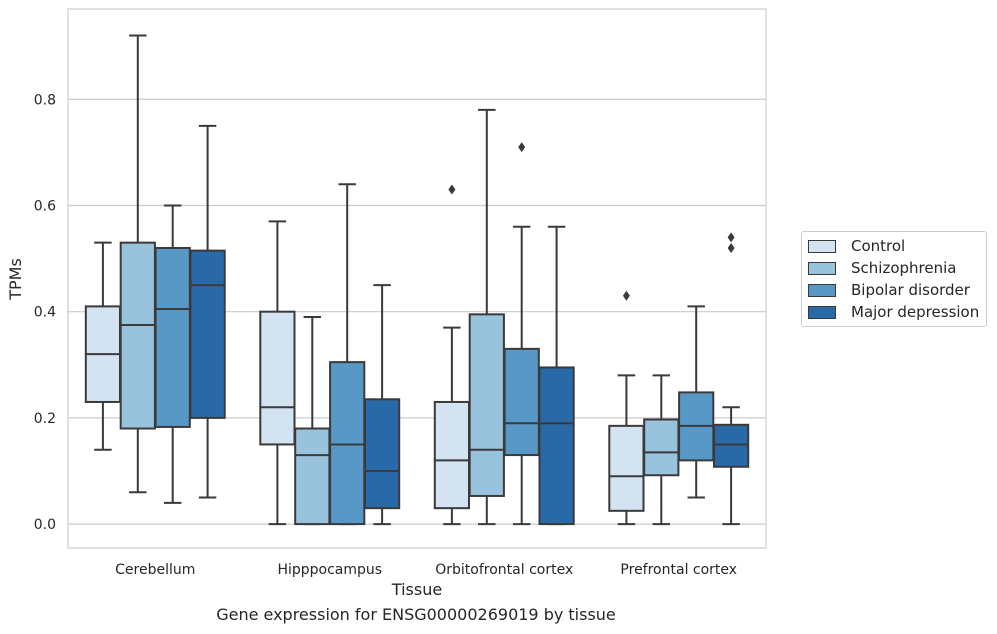  I want to click on legend-item-control: Control, so click(856, 246).